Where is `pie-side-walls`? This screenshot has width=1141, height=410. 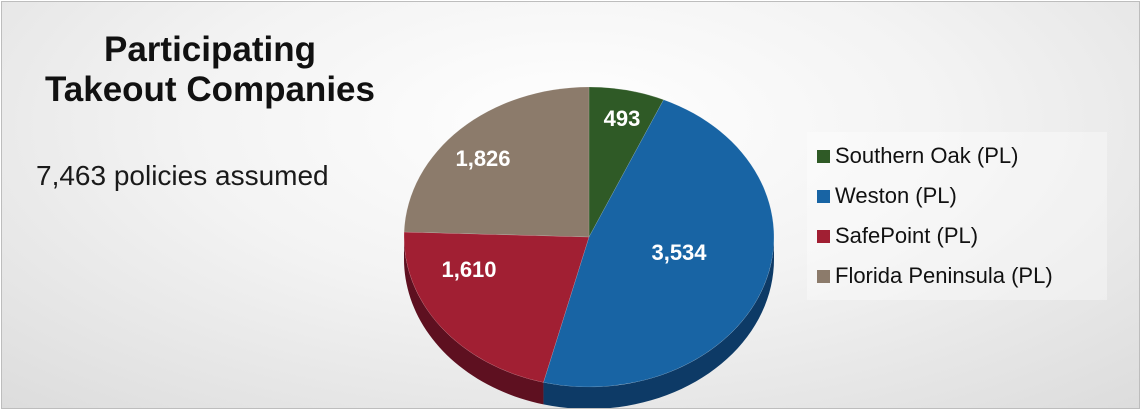 pie-side-walls is located at coordinates (589, 322).